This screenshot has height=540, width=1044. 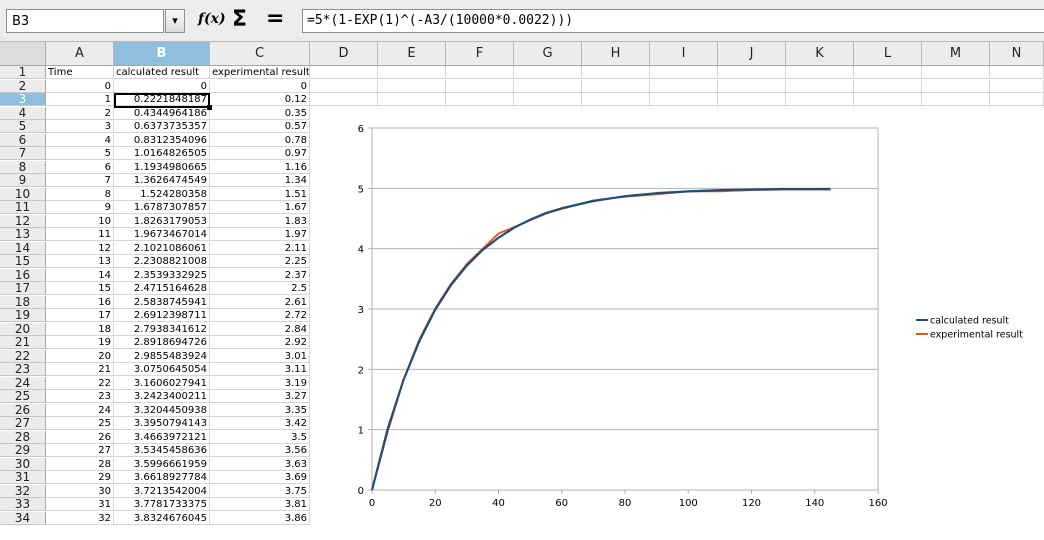 What do you see at coordinates (260, 99) in the screenshot?
I see `cell-c3: 0.12` at bounding box center [260, 99].